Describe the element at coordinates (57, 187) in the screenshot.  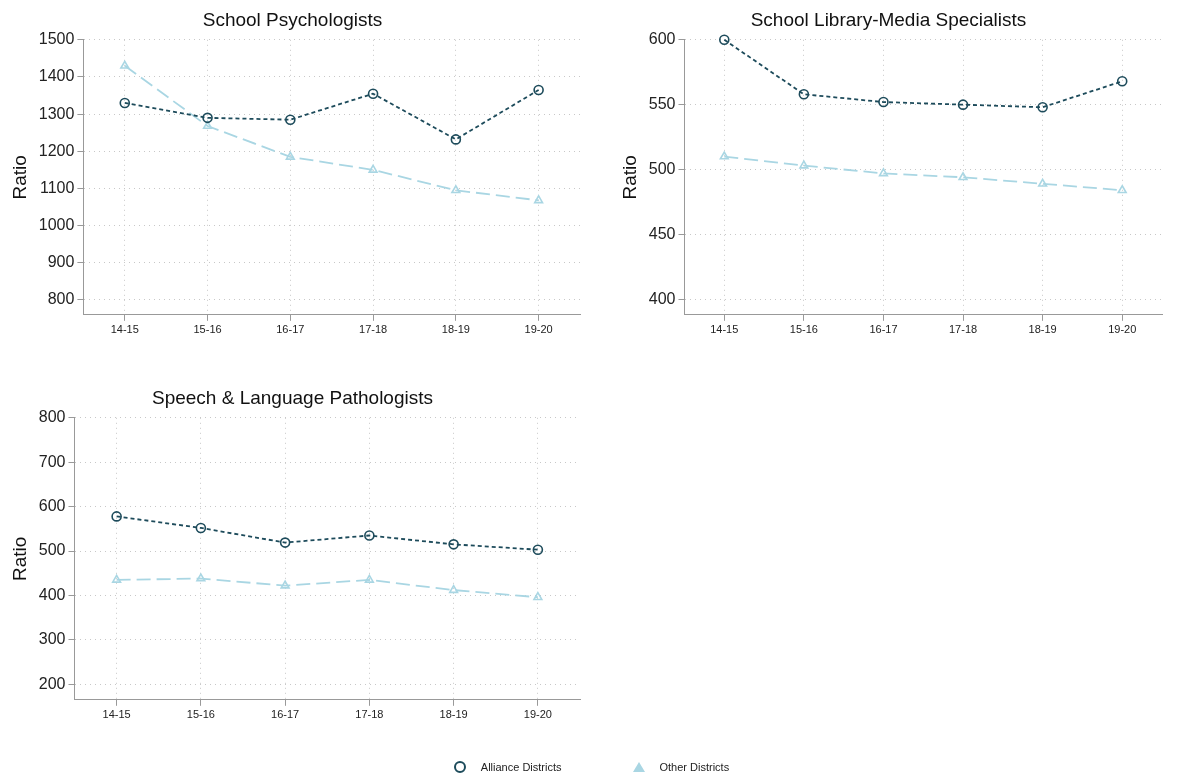
I see `y-tick-label: 1100` at that location.